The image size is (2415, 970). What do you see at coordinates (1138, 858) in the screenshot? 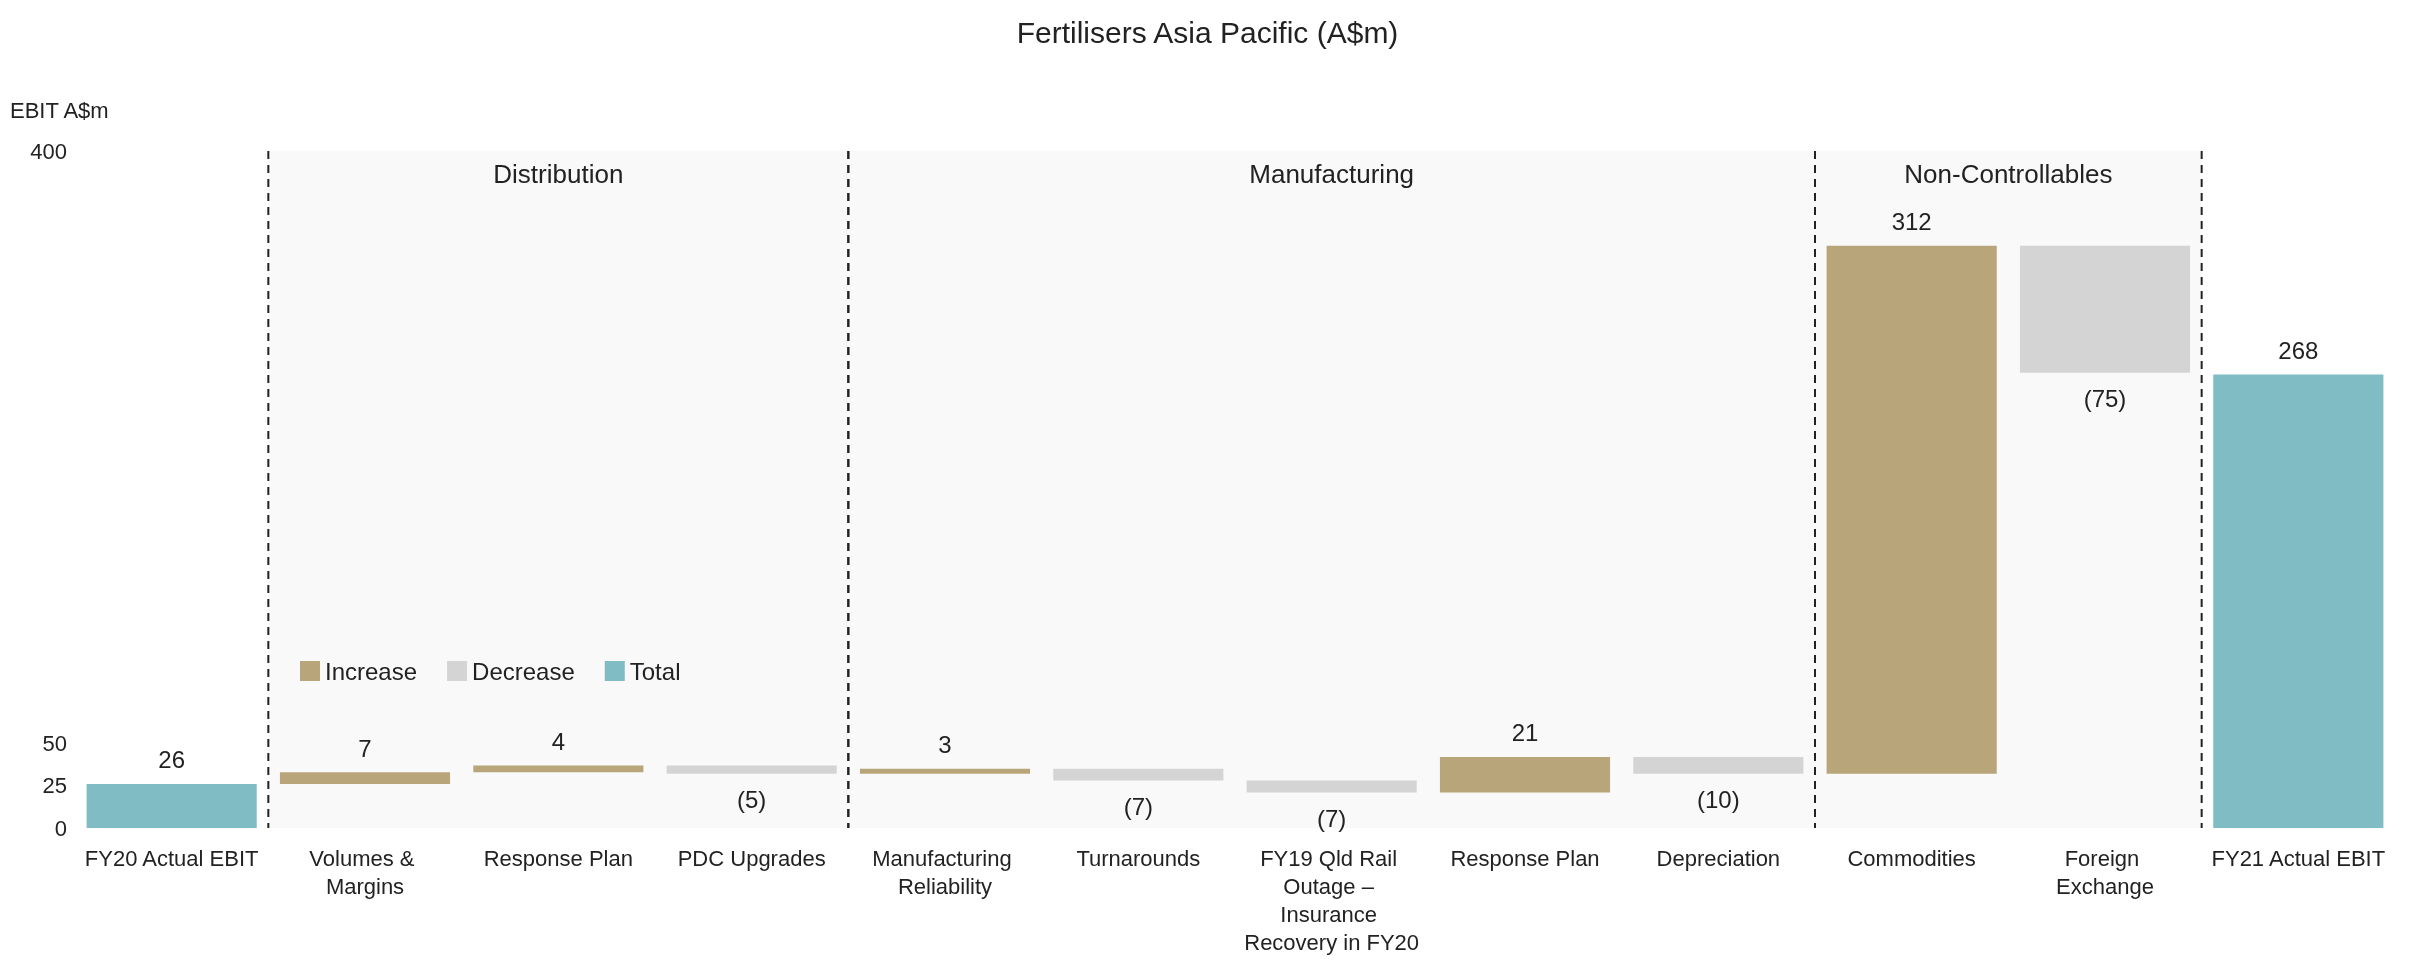
I see `x-tick-label: Turnarounds` at bounding box center [1138, 858].